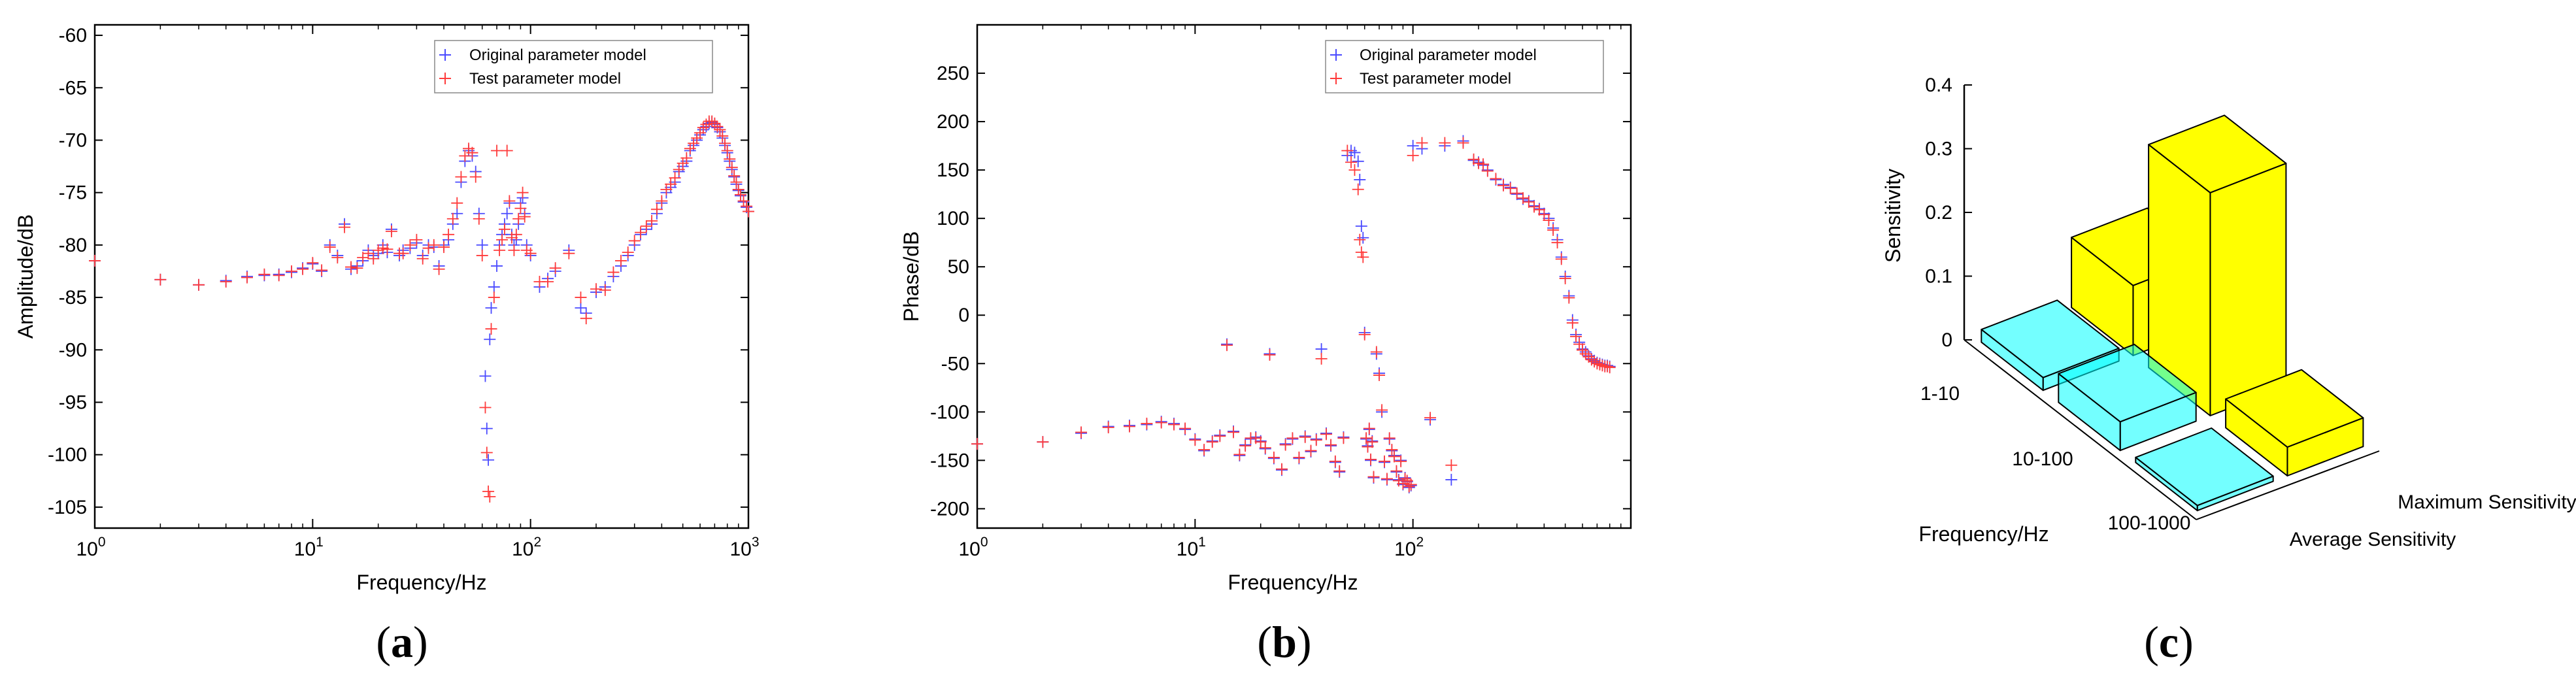 Image resolution: width=2576 pixels, height=683 pixels. I want to click on z-tick-label: 0.2, so click(1939, 213).